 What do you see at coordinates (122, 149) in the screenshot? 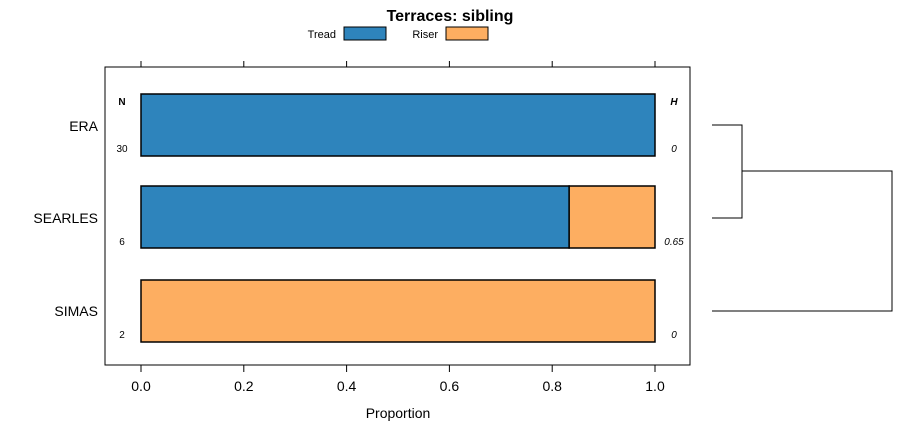
I see `n-value-era: 30` at bounding box center [122, 149].